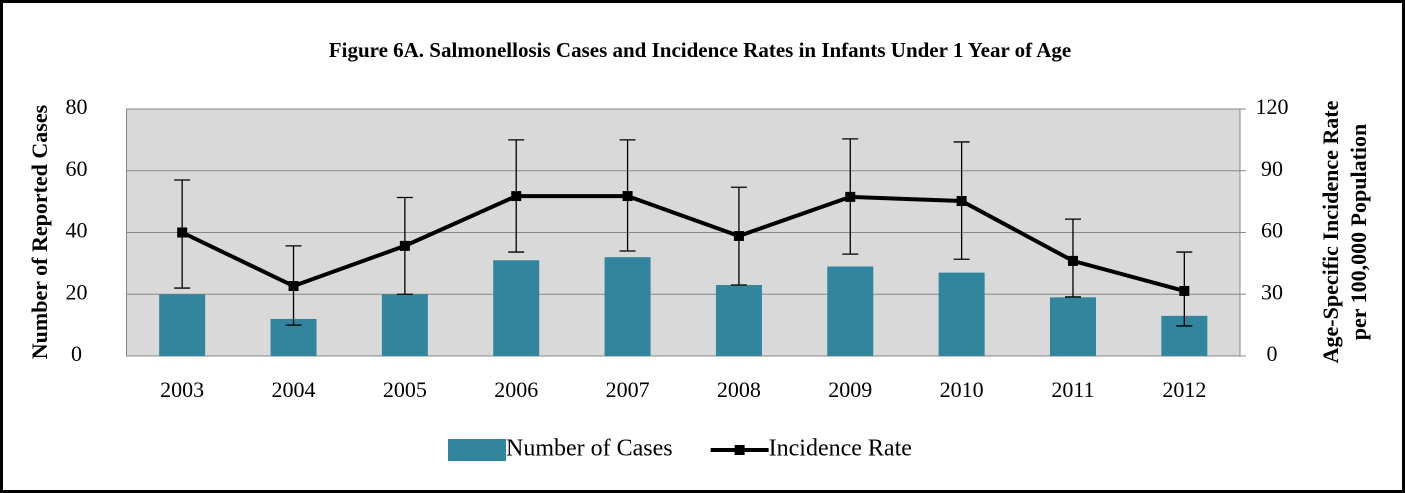 The width and height of the screenshot is (1405, 493). I want to click on y-tick-label: 40, so click(77, 230).